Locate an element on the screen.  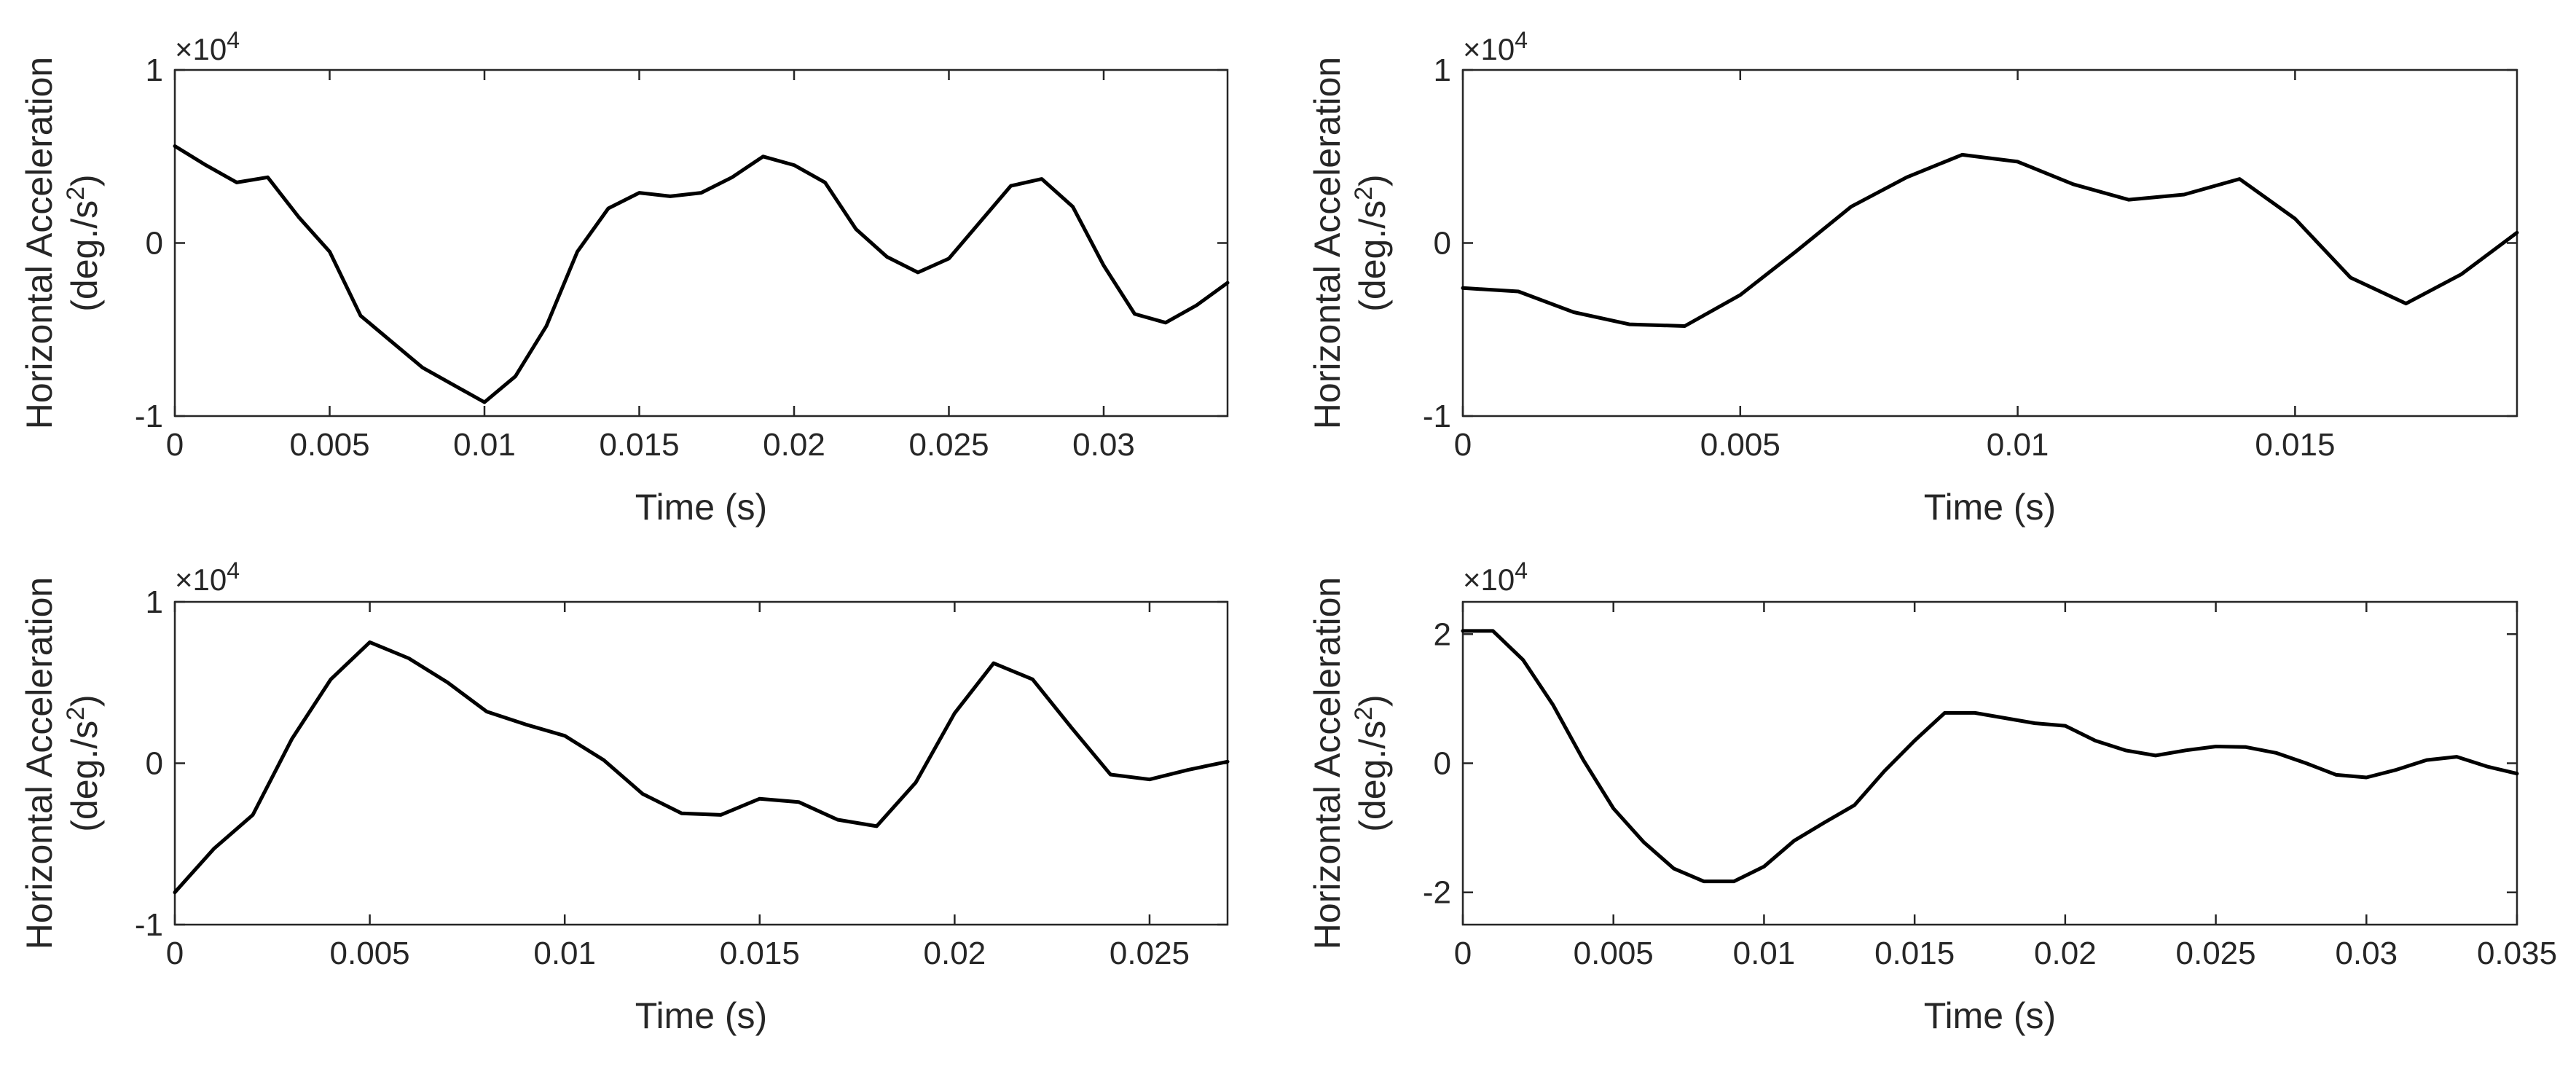
x-tick-label: 0.035 is located at coordinates (2517, 953).